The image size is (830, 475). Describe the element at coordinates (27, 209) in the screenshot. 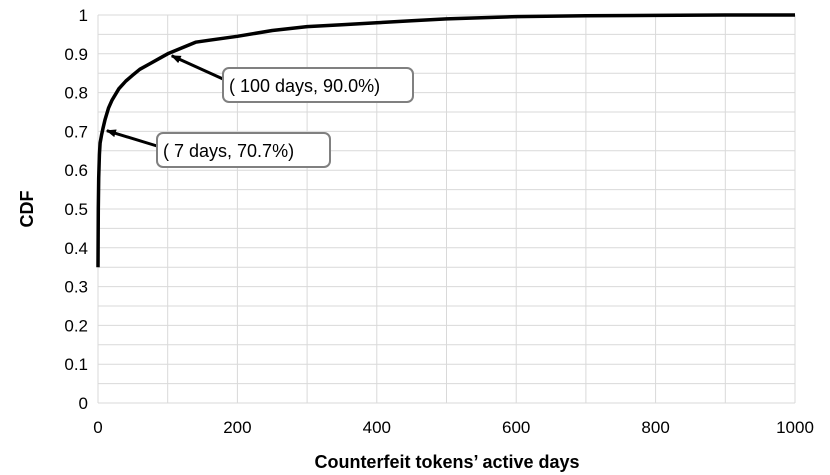

I see `y-axis-title: CDF` at that location.